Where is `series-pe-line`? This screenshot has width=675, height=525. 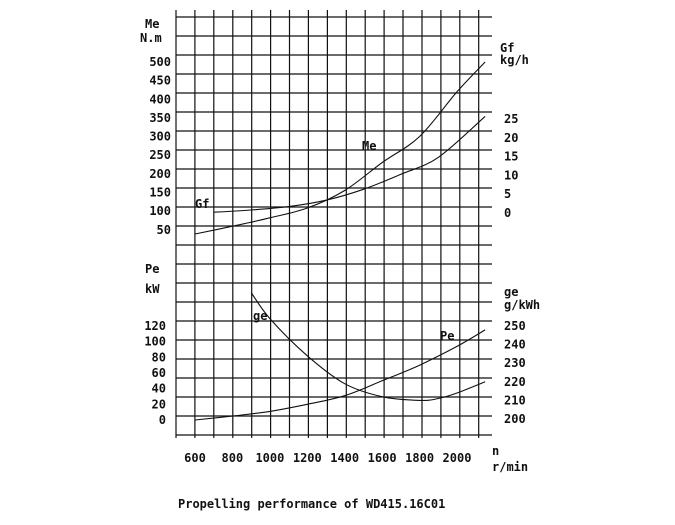 series-pe-line is located at coordinates (340, 375).